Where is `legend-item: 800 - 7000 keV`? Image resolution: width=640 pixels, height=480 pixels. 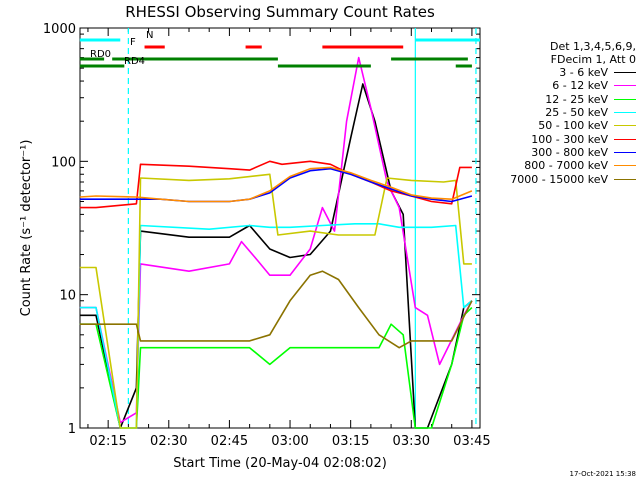 legend-item: 800 - 7000 keV is located at coordinates (558, 165).